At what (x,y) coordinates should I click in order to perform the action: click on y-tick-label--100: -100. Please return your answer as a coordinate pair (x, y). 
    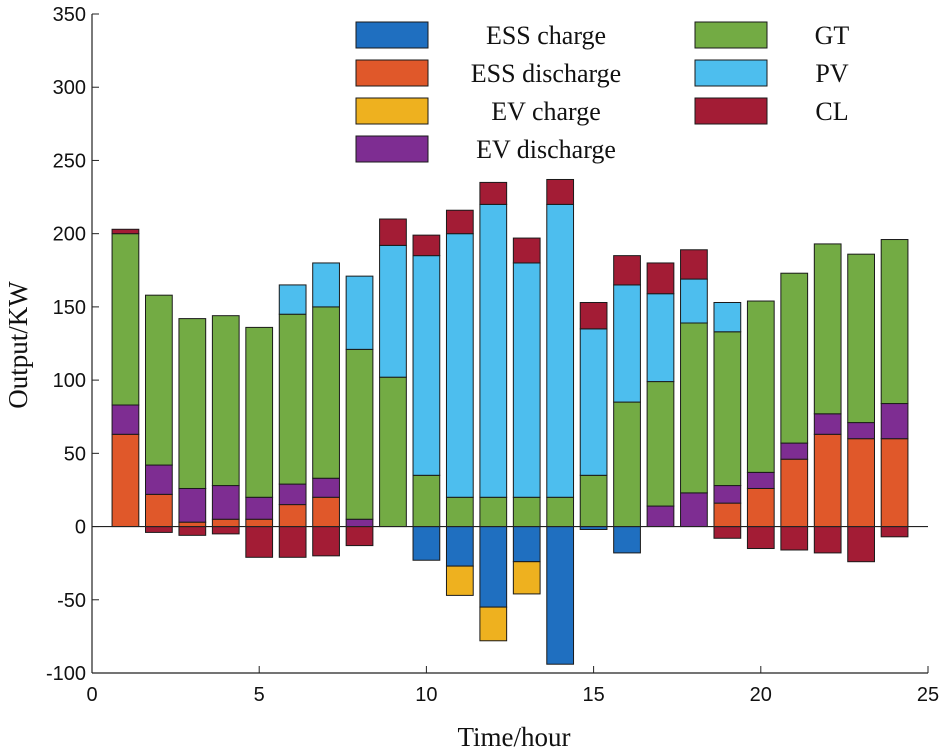
    Looking at the image, I should click on (66, 674).